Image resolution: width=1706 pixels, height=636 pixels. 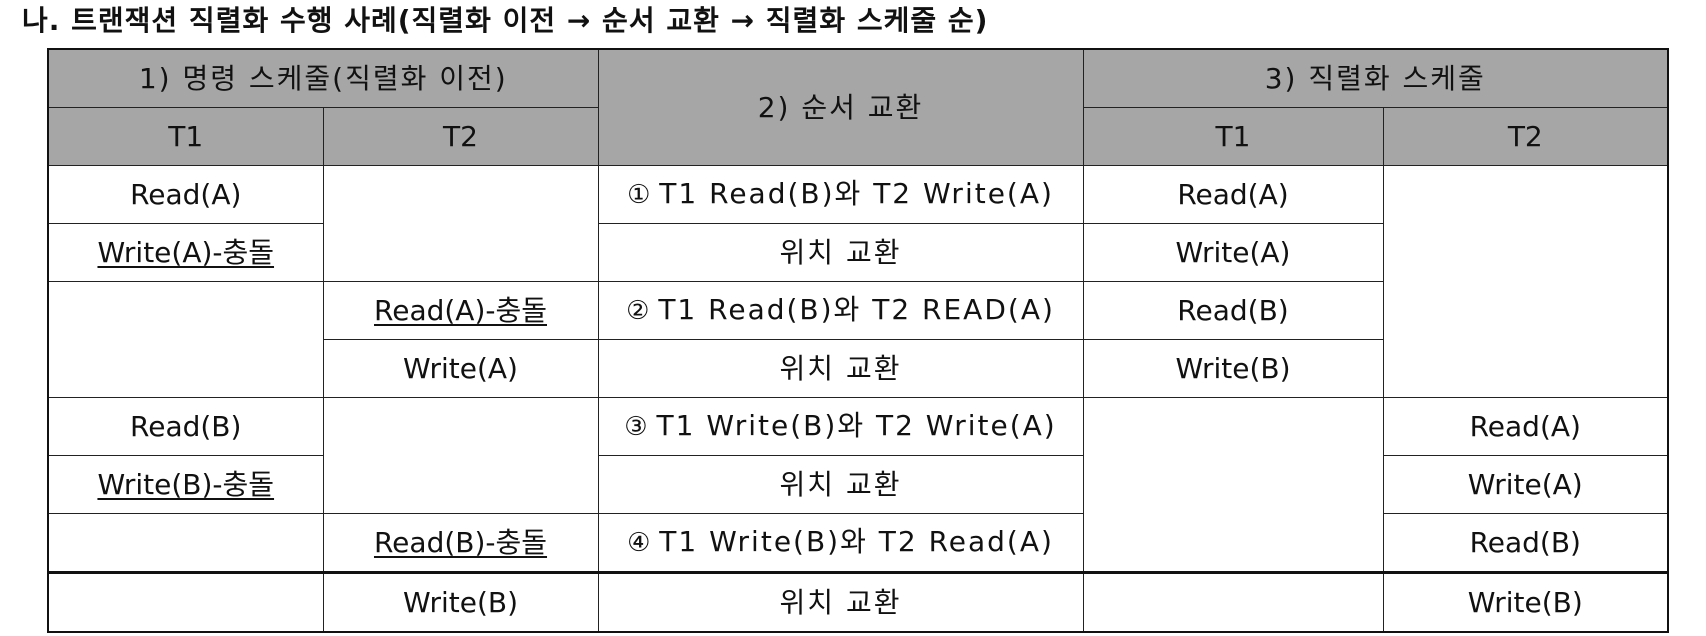 I want to click on conflict-operation-text: Read(B)-충돌, so click(x=460, y=542).